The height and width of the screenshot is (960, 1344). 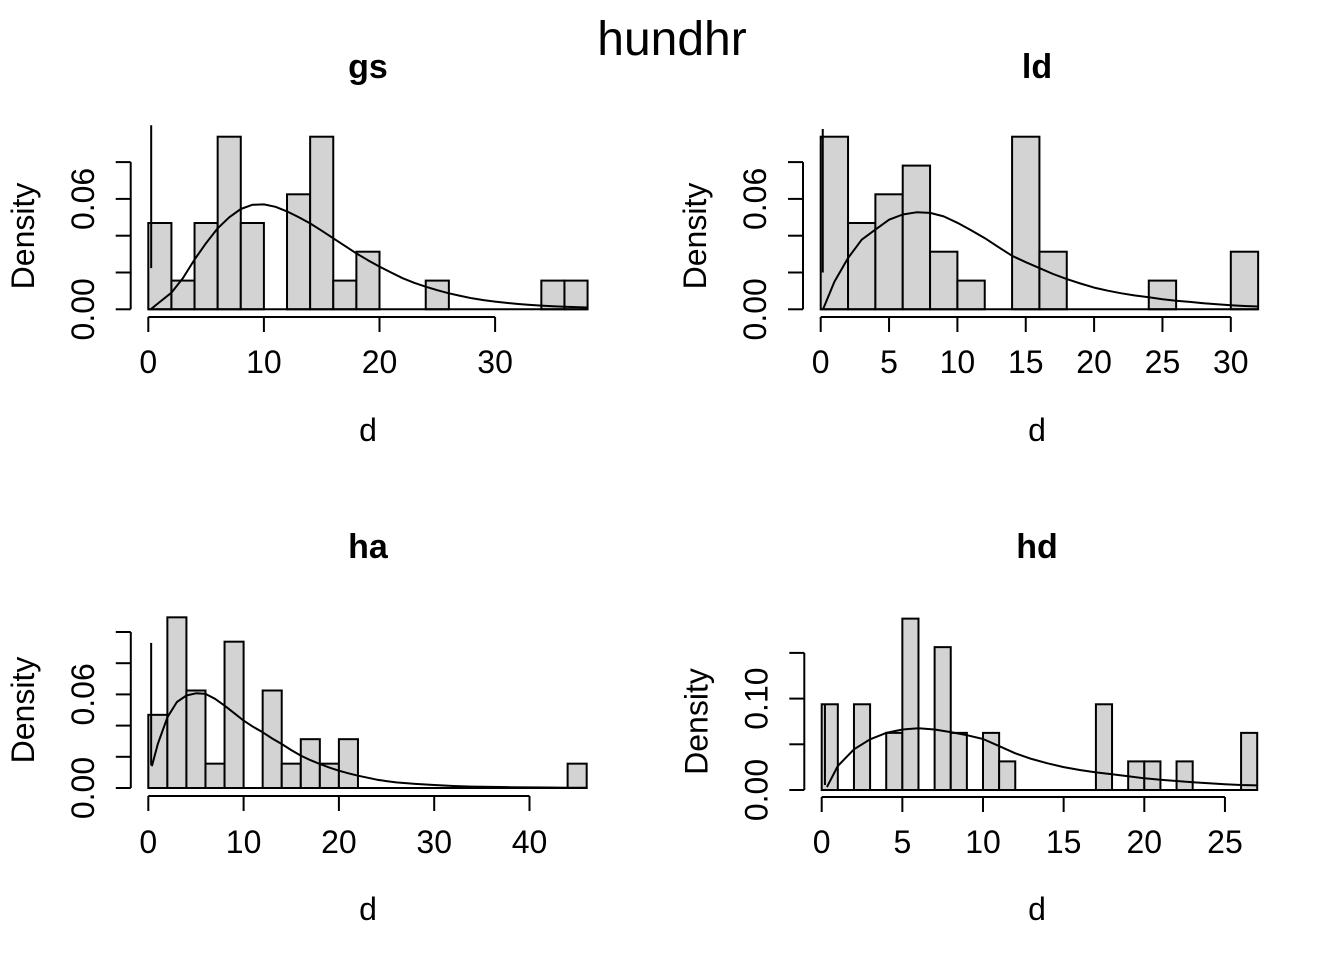 I want to click on panel-title: ld, so click(x=1037, y=67).